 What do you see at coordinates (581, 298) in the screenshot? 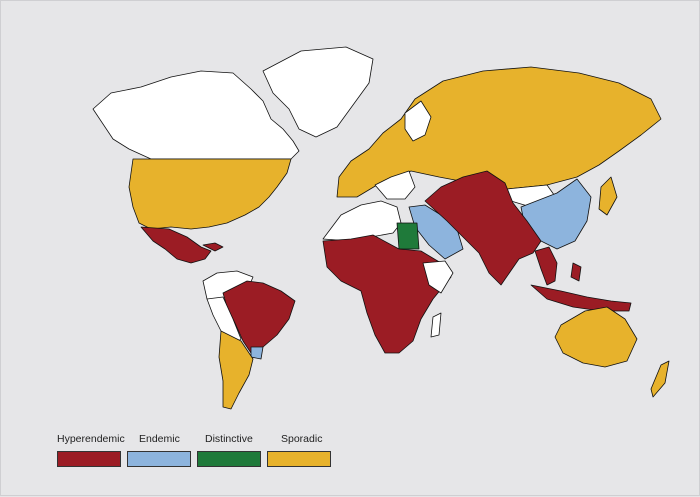
I see `indonesia-region` at bounding box center [581, 298].